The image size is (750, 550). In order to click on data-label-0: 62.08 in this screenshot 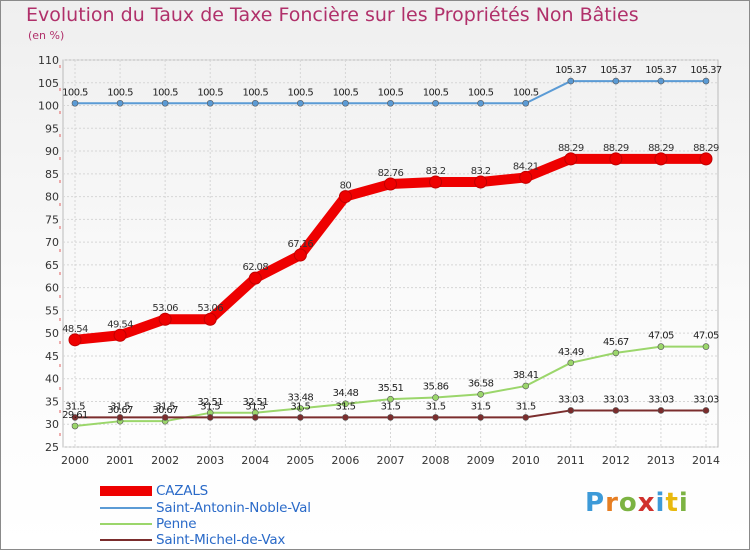, I will do `click(255, 267)`.